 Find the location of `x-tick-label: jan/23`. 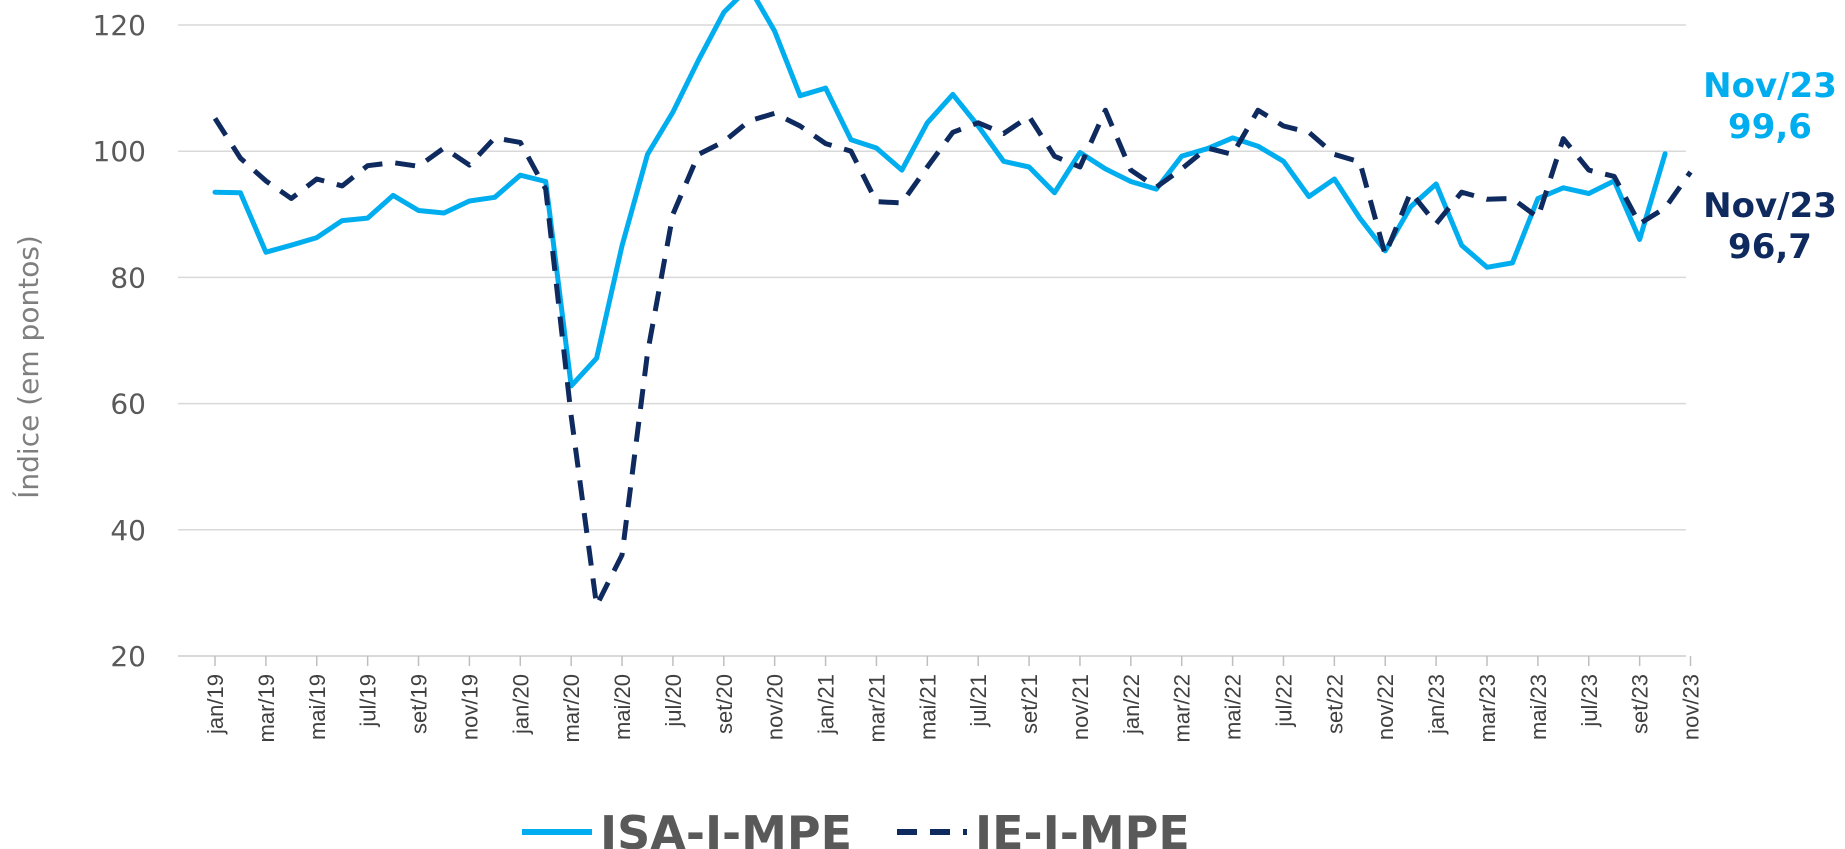

x-tick-label: jan/23 is located at coordinates (1436, 704).